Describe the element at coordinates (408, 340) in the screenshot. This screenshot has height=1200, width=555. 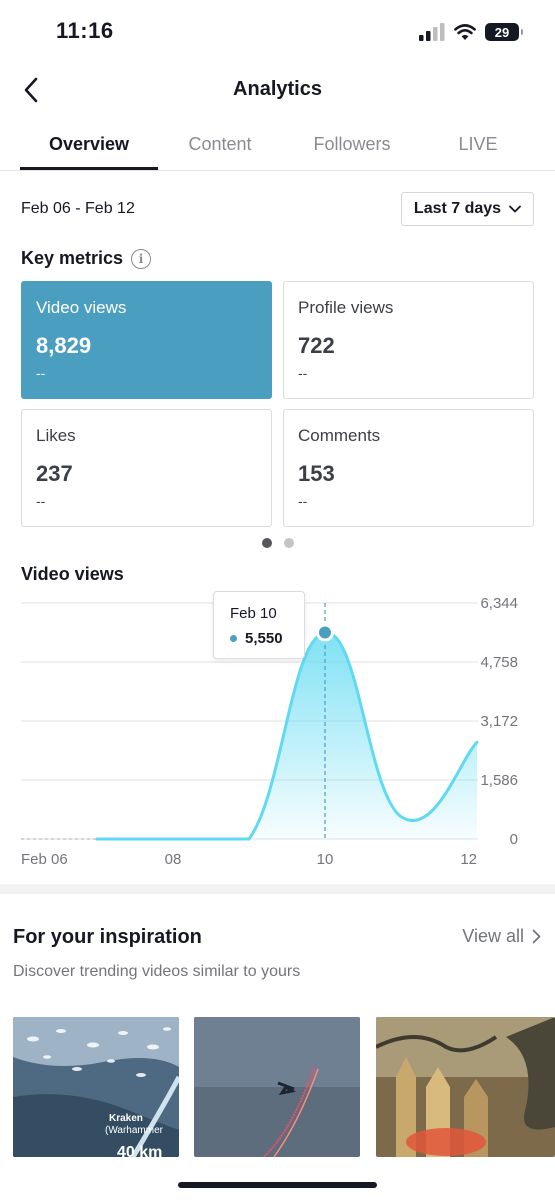
I see `metric-card-profile-views: Profile views 722 --` at that location.